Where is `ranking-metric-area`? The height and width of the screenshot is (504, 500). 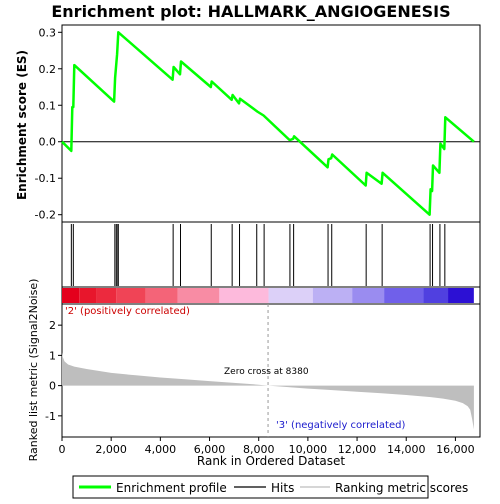
ranking-metric-area is located at coordinates (268, 391).